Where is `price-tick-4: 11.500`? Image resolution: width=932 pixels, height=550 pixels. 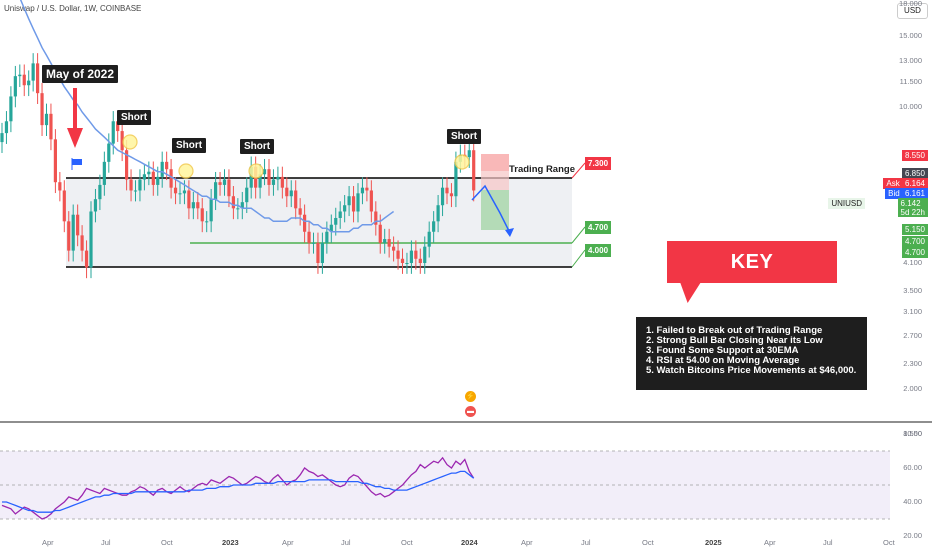 price-tick-4: 11.500 is located at coordinates (910, 82).